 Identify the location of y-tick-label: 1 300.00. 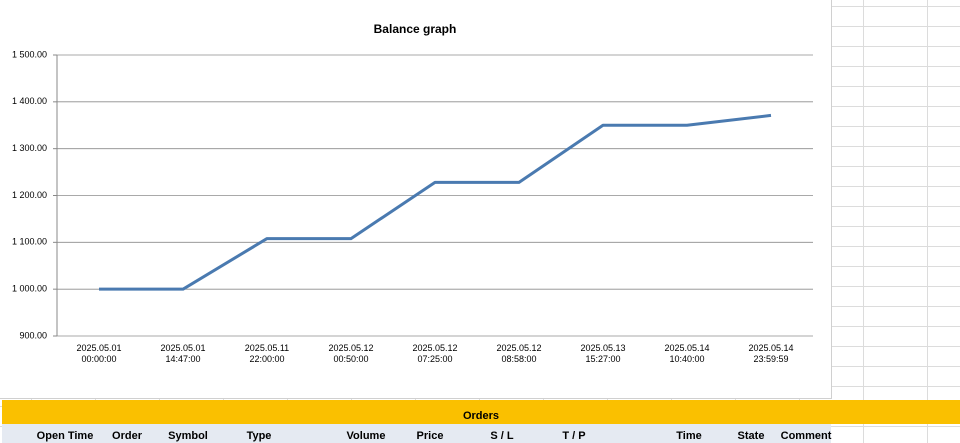
(29, 148).